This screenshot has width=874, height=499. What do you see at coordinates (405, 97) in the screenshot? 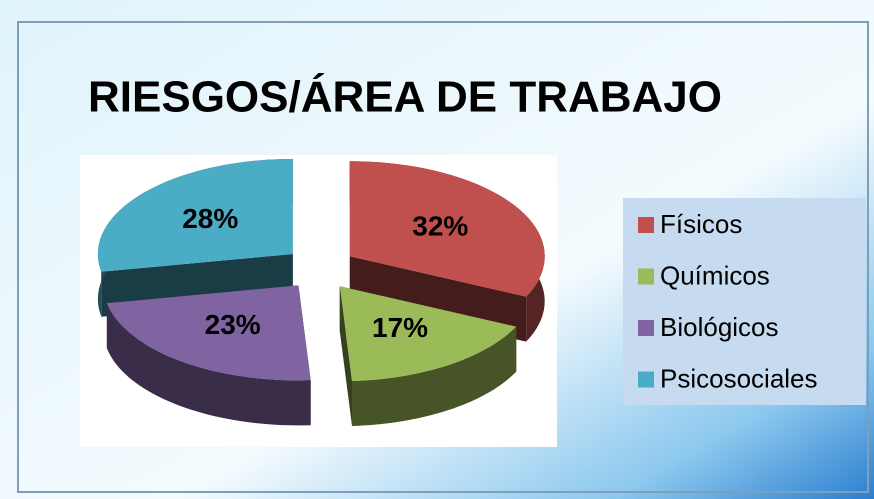
I see `chart-title: RIESGOS/ÁREA DE TRABAJO` at bounding box center [405, 97].